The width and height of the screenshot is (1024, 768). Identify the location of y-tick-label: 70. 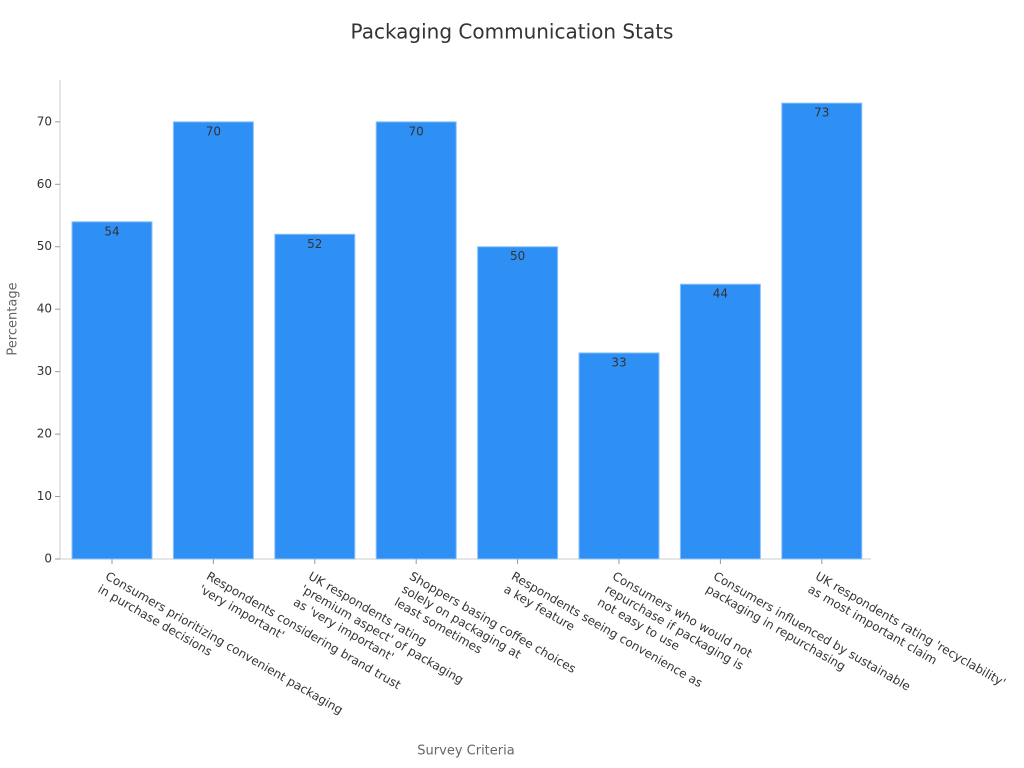
(44, 121).